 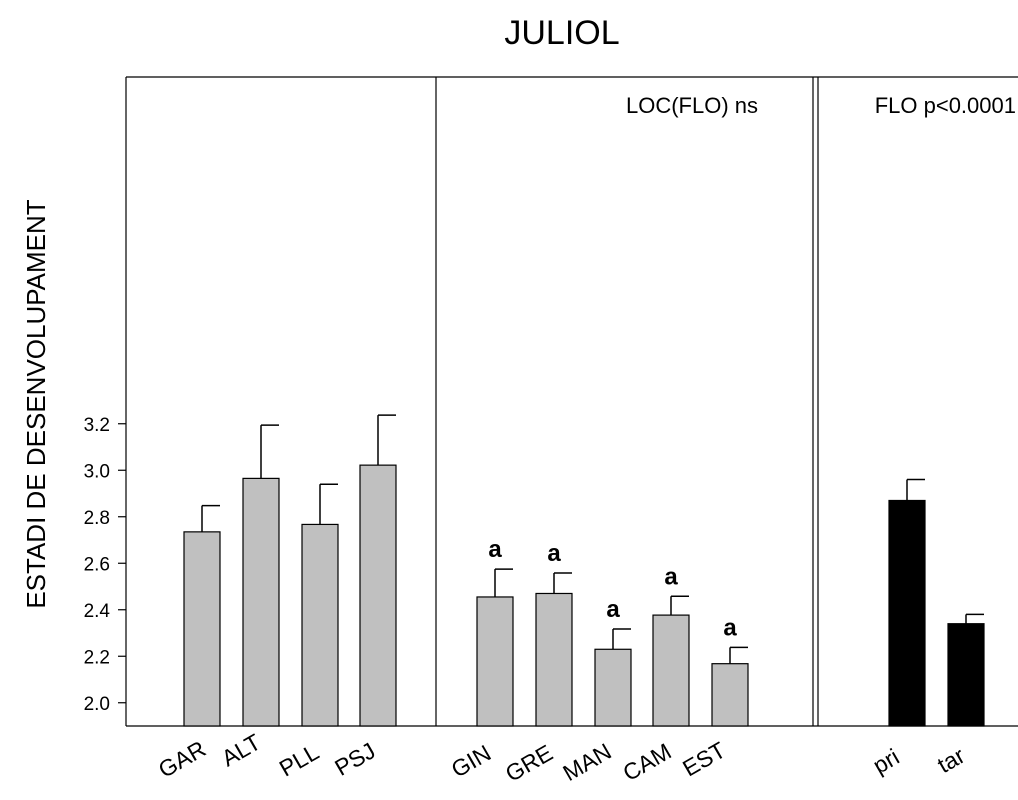 What do you see at coordinates (561, 33) in the screenshot?
I see `chart-title: JULIOL` at bounding box center [561, 33].